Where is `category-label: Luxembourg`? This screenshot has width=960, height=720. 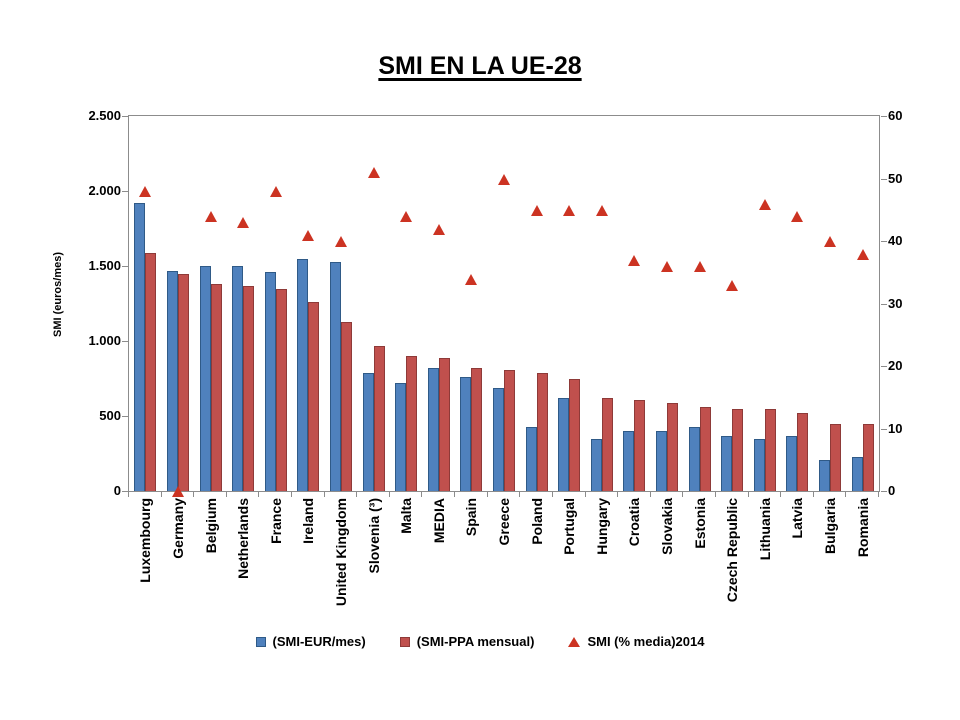 category-label: Luxembourg is located at coordinates (145, 540).